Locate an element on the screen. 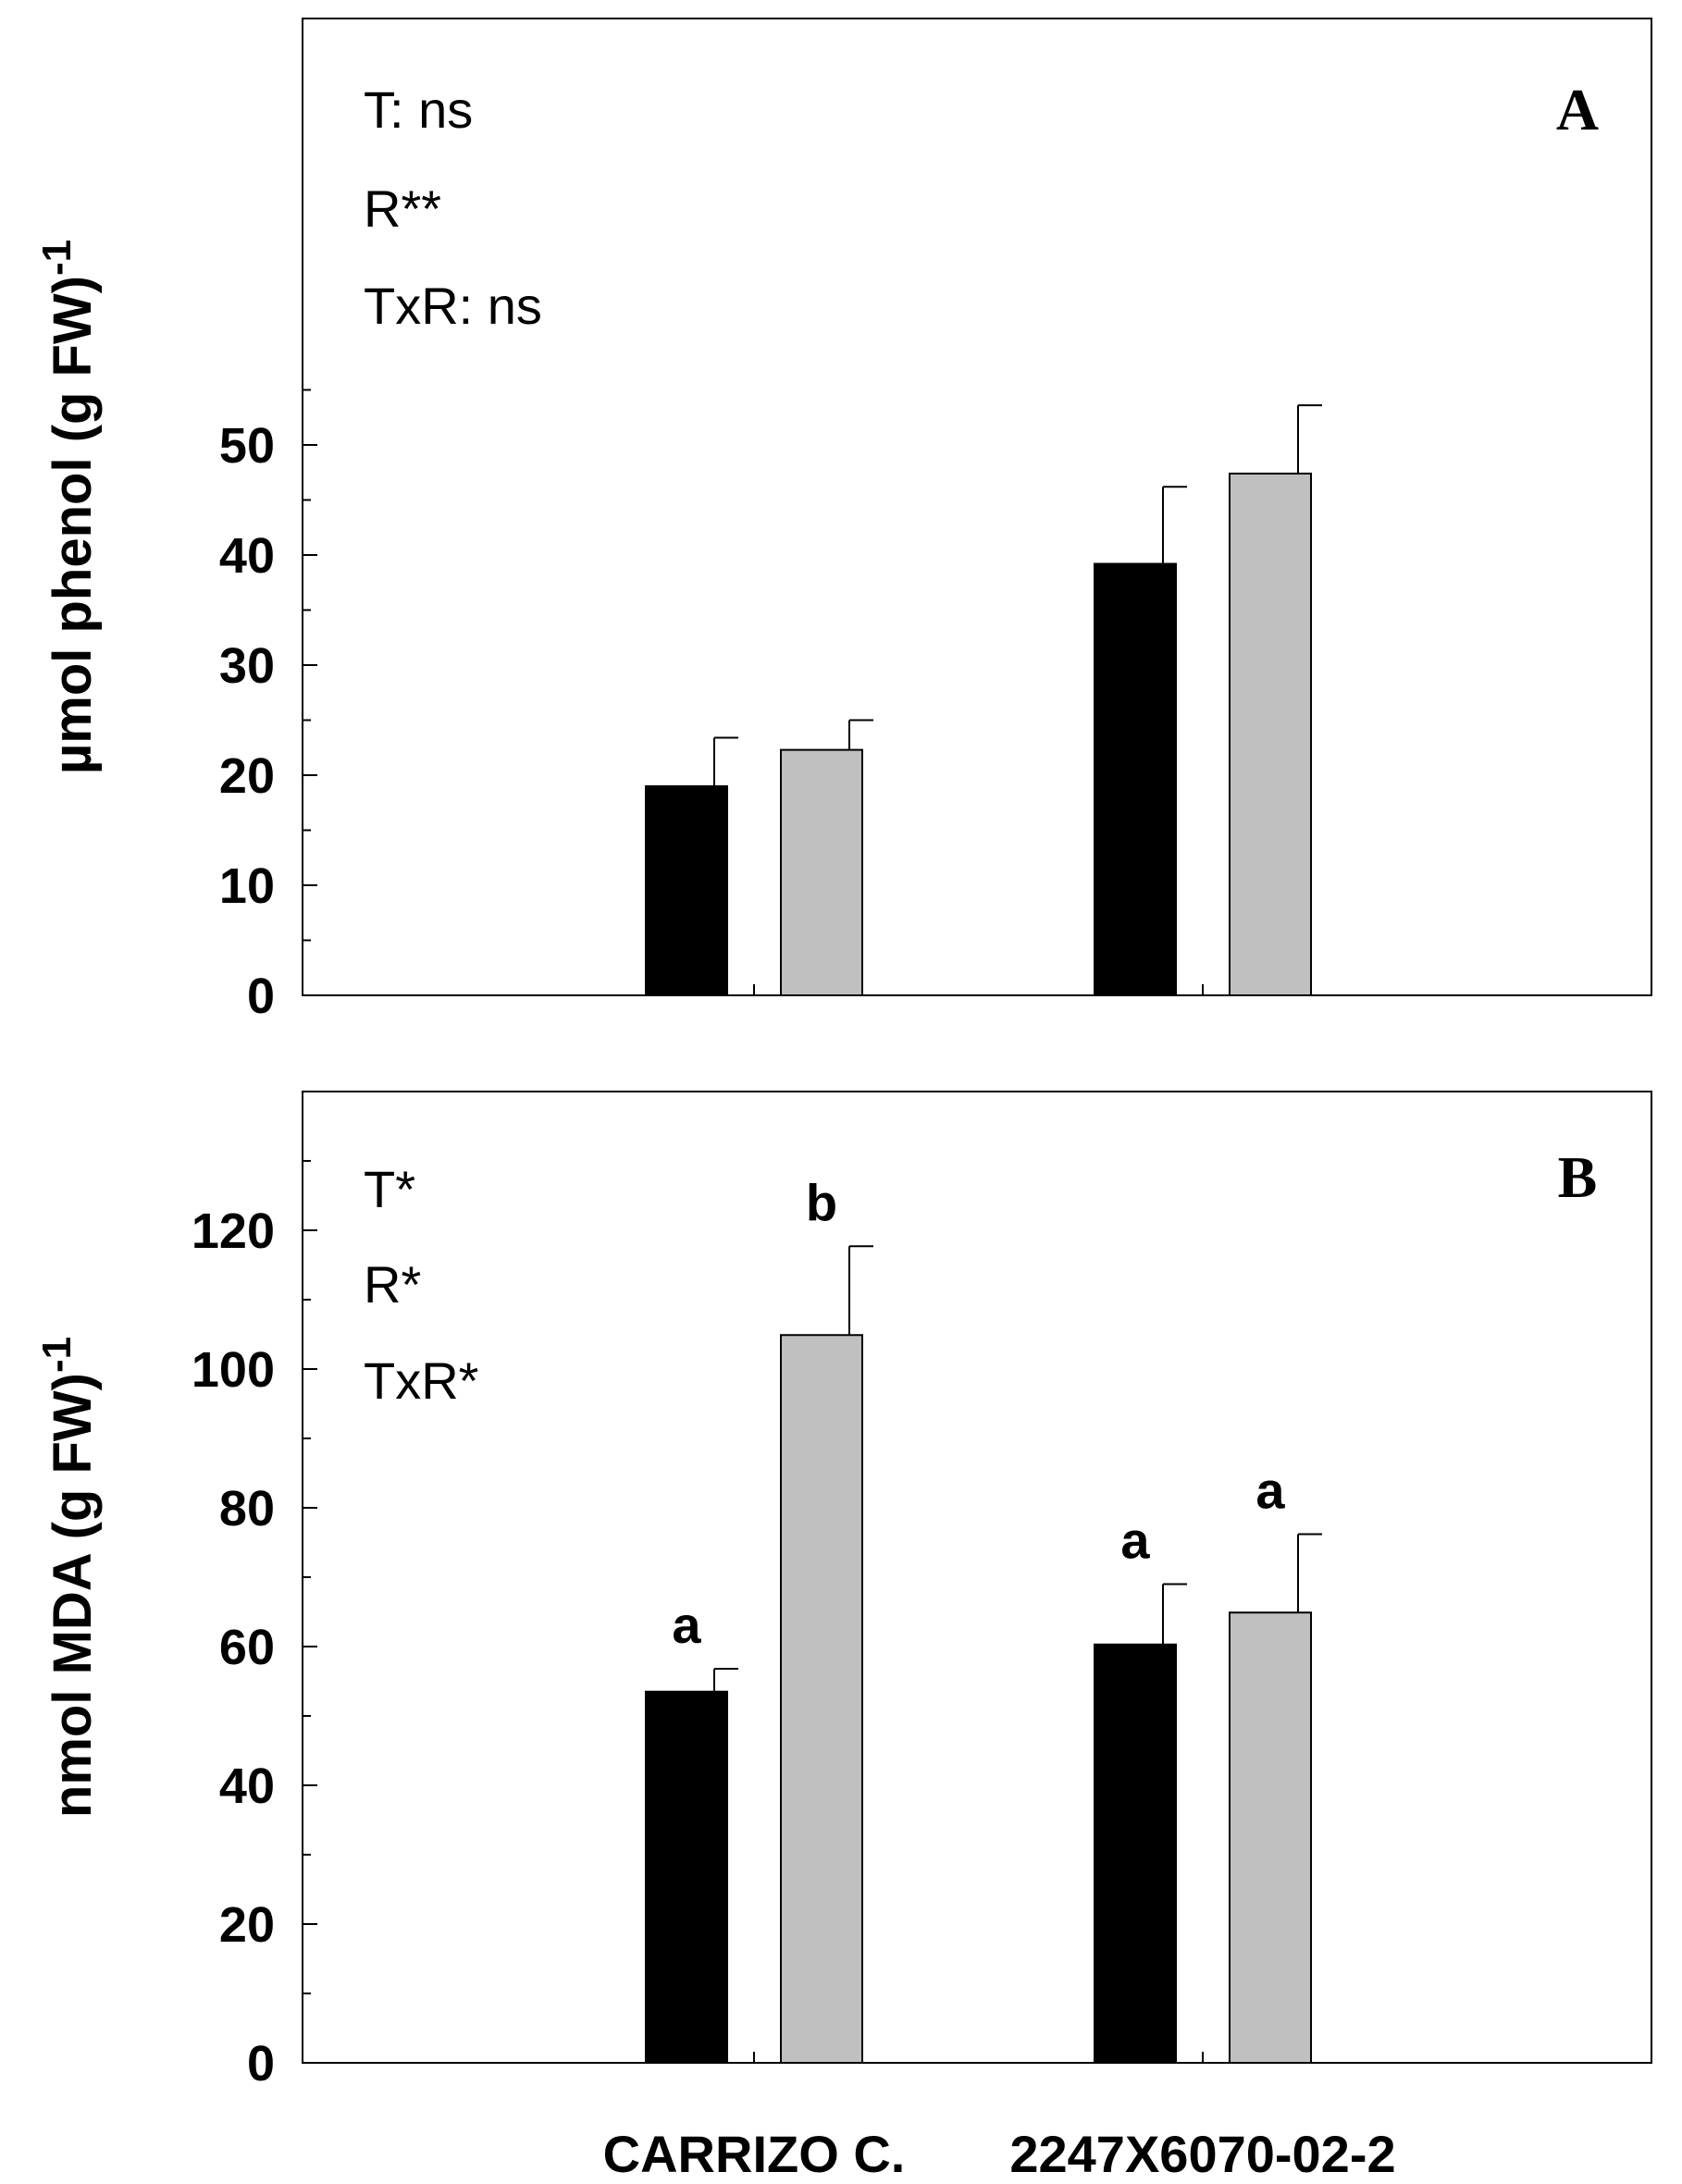 The image size is (1682, 2184). x-label-2247x6070: 2247X6070-02-2 is located at coordinates (1202, 2154).